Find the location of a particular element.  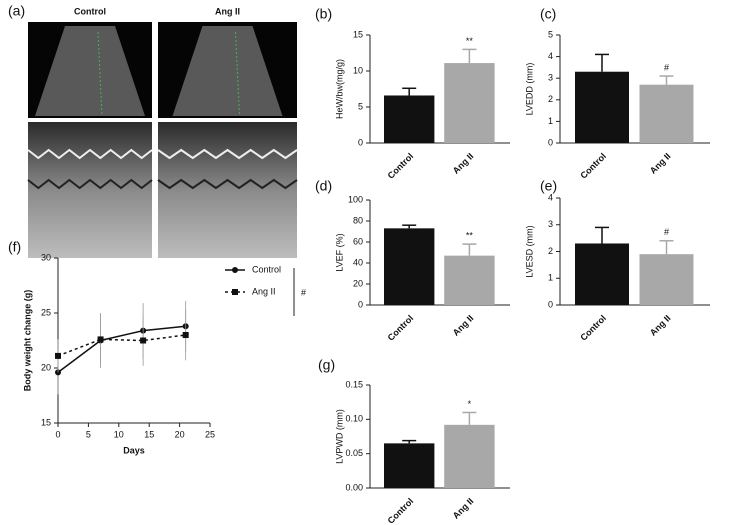

y-tick-label: 60 is located at coordinates (358, 241).